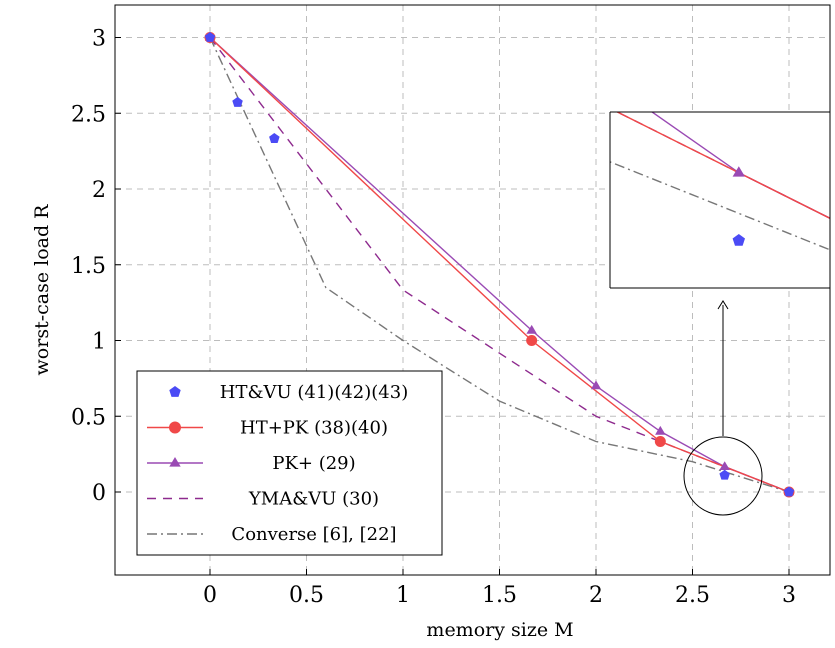  I want to click on y-tick-label-5: 2.5, so click(88, 114).